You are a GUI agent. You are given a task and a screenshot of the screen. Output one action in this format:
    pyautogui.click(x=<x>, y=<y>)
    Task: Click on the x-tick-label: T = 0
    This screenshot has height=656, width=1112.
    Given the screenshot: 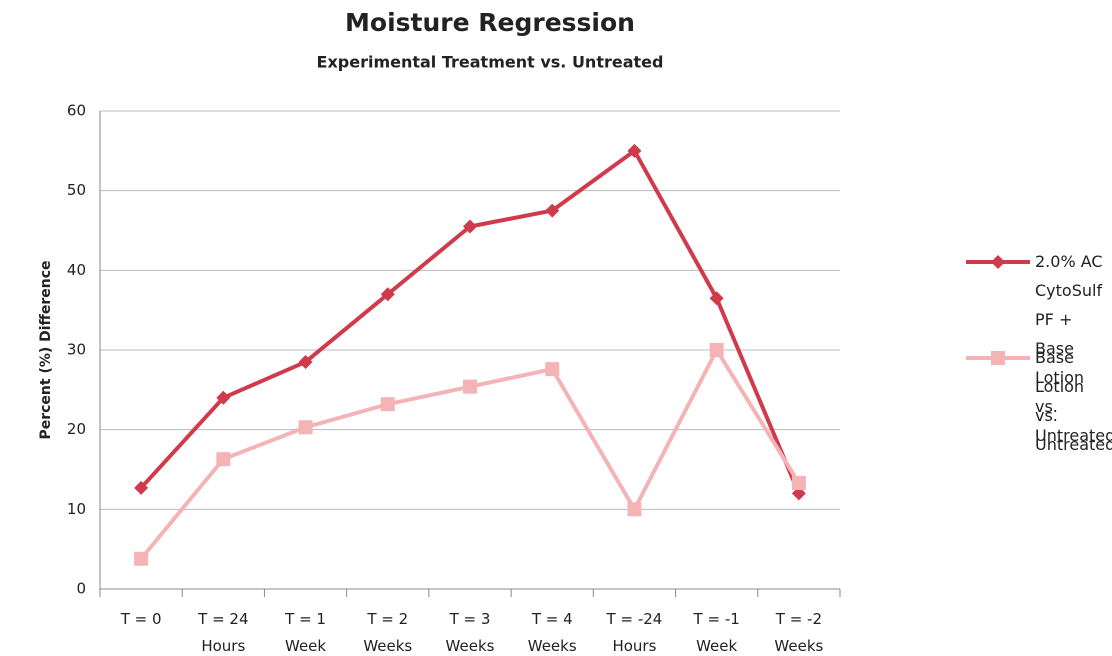 What is the action you would take?
    pyautogui.click(x=141, y=619)
    